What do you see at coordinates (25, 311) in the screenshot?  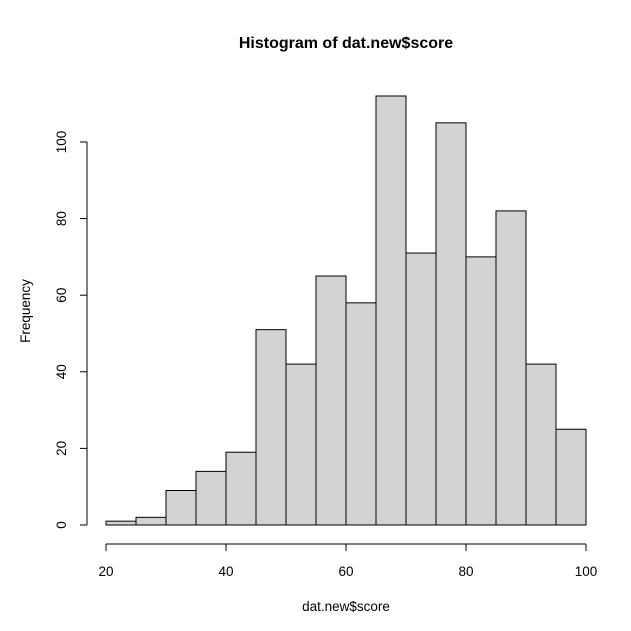 I see `y-axis-label: Frequency` at bounding box center [25, 311].